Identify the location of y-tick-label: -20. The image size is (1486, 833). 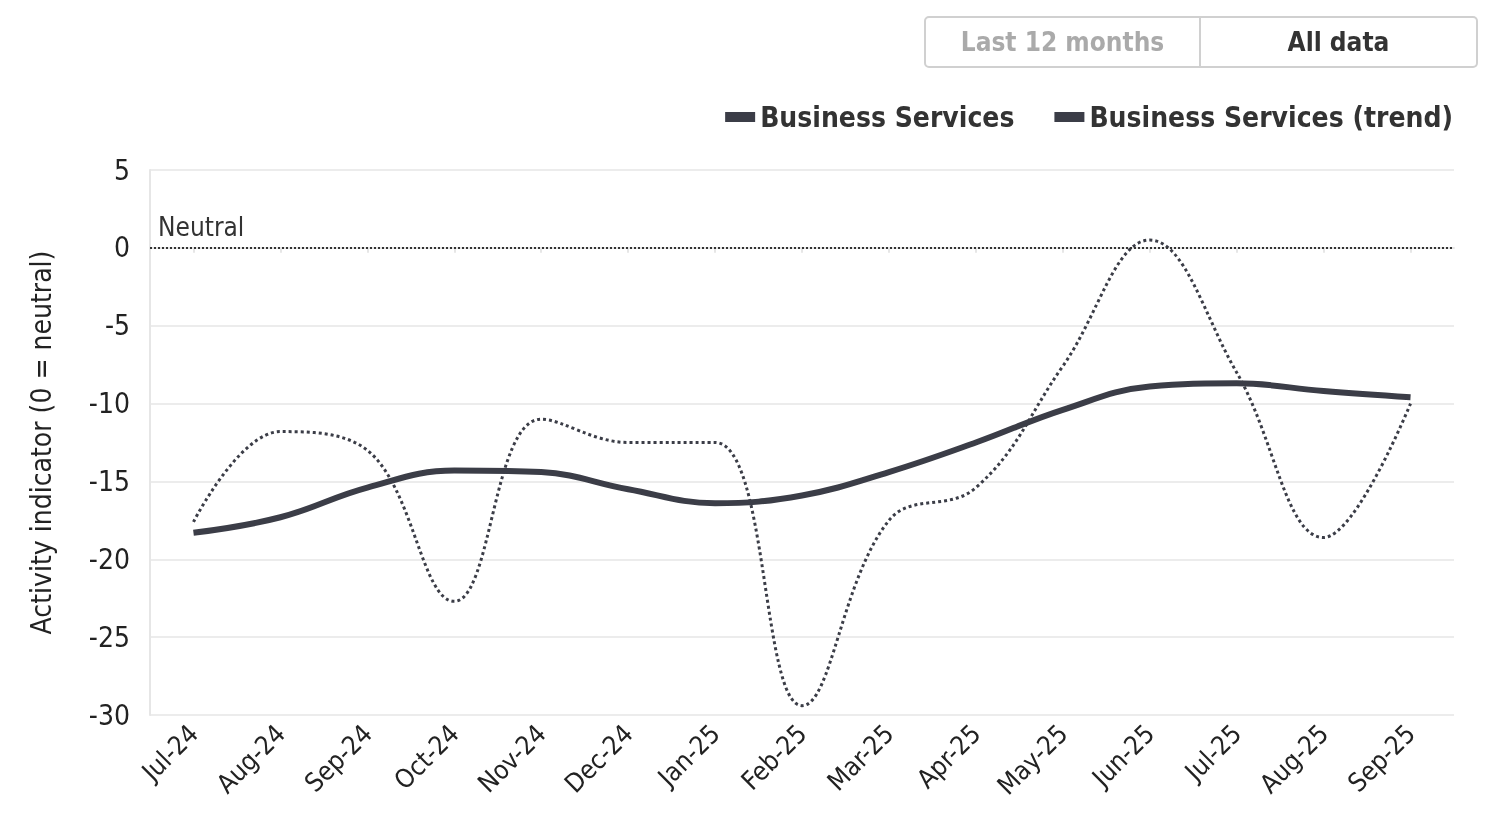
(109, 559).